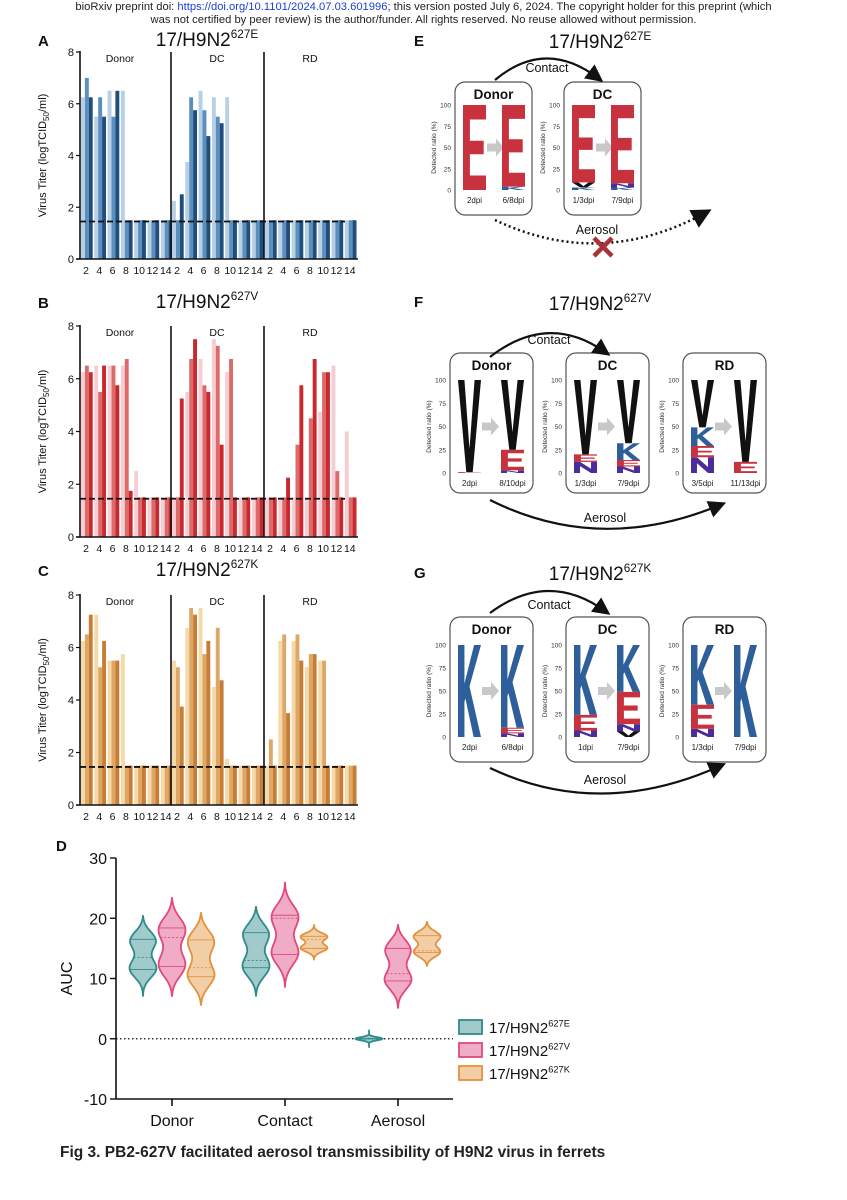 The width and height of the screenshot is (847, 1200). Describe the element at coordinates (702, 698) in the screenshot. I see `logo-column-1/3dpi: 1/3dpi` at that location.